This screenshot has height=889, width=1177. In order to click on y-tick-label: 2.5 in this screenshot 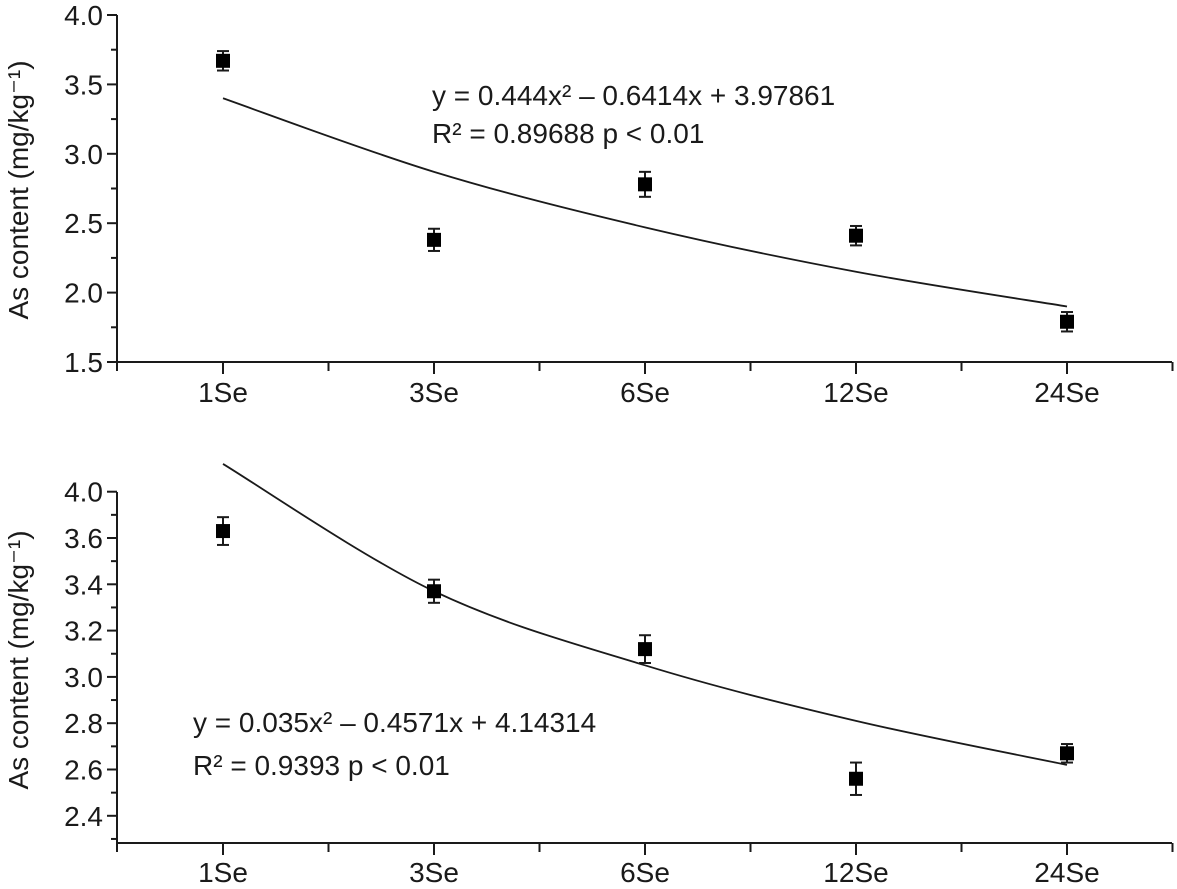, I will do `click(83, 223)`.